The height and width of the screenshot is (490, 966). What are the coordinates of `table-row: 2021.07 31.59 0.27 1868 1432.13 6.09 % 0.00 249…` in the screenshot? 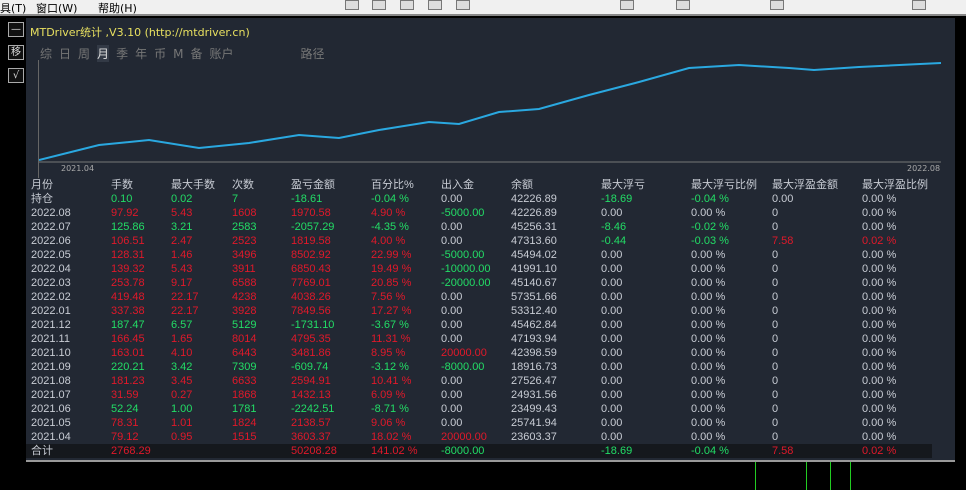 It's located at (479, 395).